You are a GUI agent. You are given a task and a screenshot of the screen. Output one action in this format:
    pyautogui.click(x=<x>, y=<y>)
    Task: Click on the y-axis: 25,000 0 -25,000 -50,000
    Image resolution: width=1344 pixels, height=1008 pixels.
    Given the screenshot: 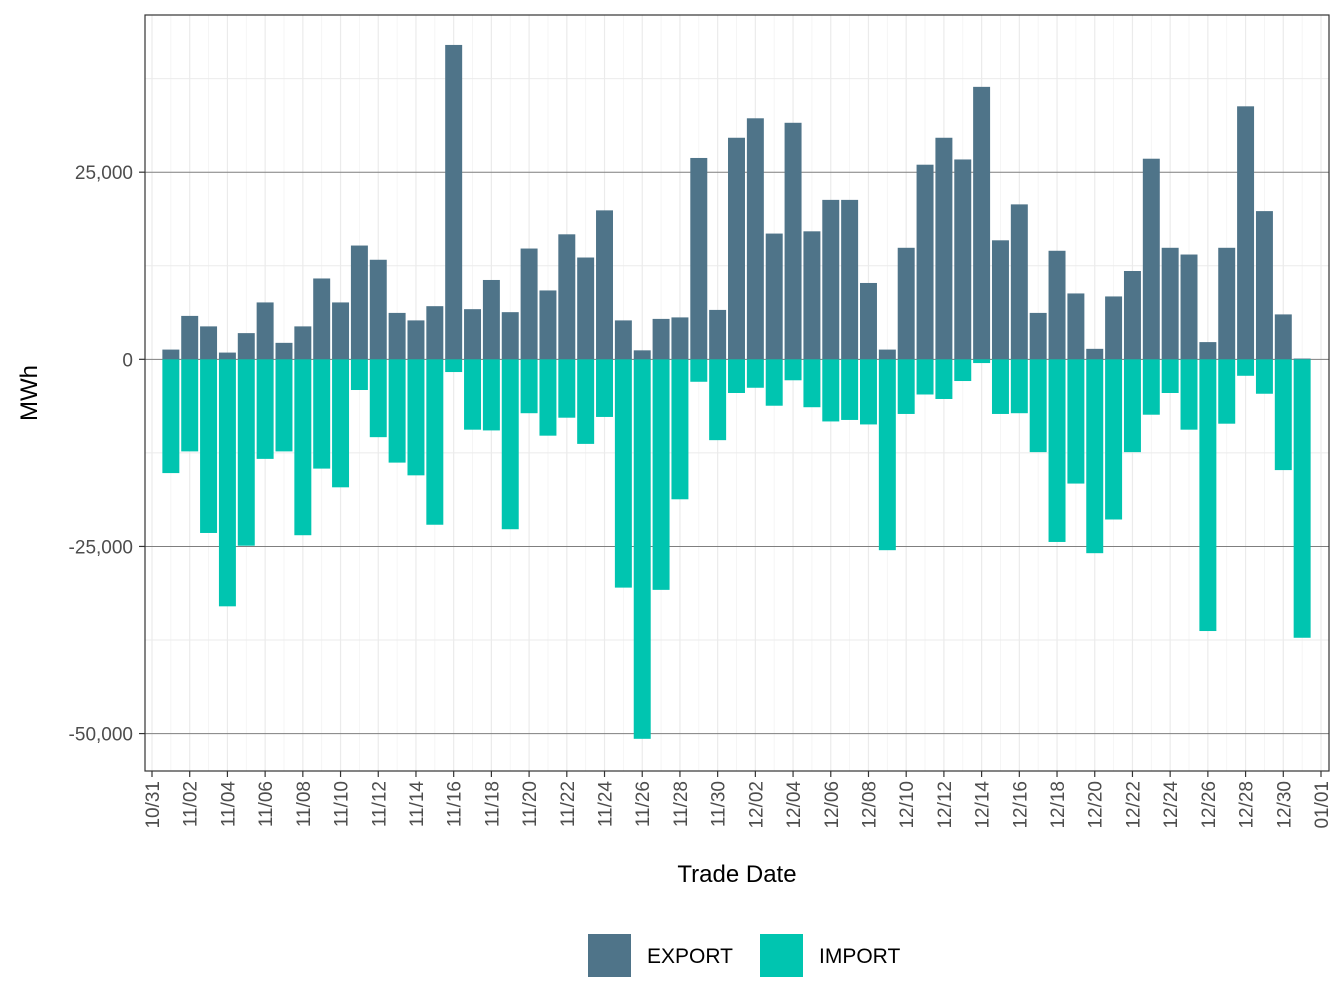 What is the action you would take?
    pyautogui.click(x=107, y=454)
    